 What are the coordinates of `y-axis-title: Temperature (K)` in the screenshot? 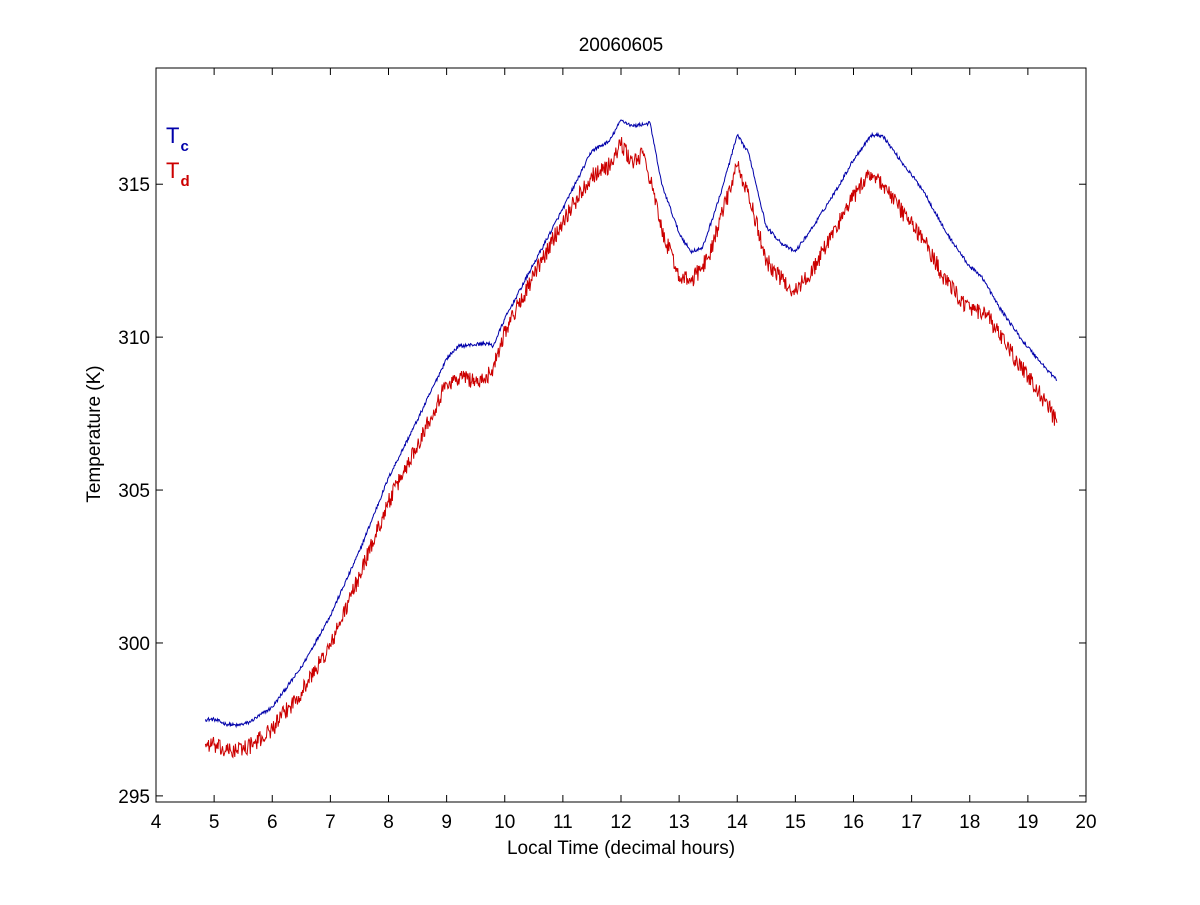 It's located at (94, 433).